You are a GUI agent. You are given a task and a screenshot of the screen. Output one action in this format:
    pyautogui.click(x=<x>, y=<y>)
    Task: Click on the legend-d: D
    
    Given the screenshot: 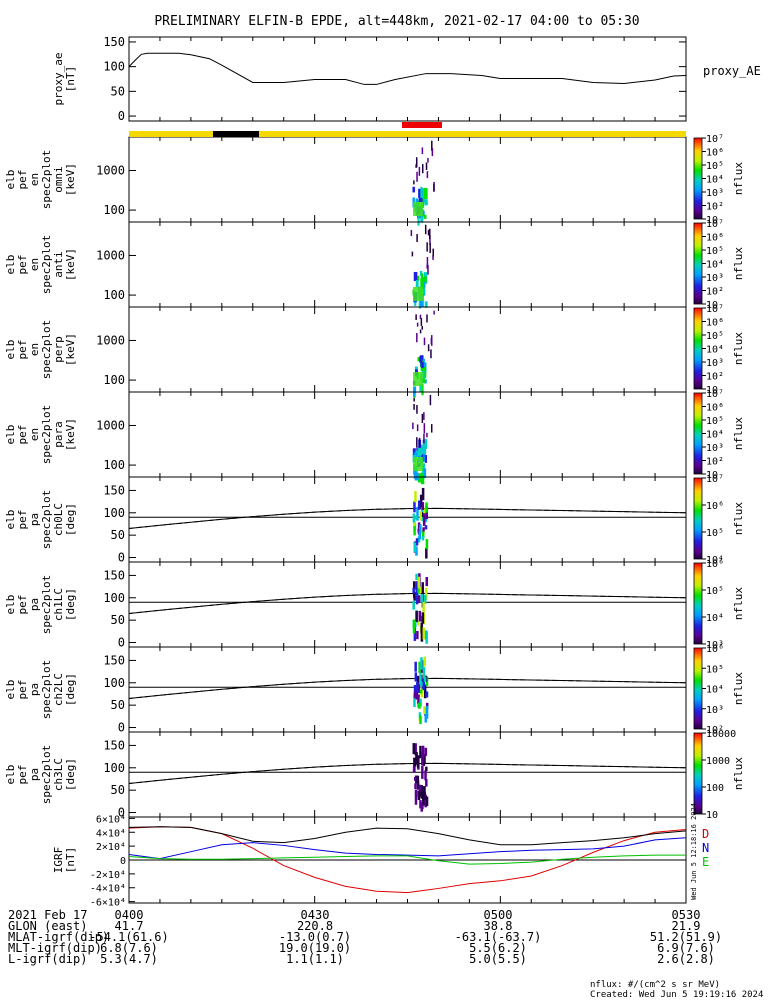 What is the action you would take?
    pyautogui.click(x=705, y=834)
    